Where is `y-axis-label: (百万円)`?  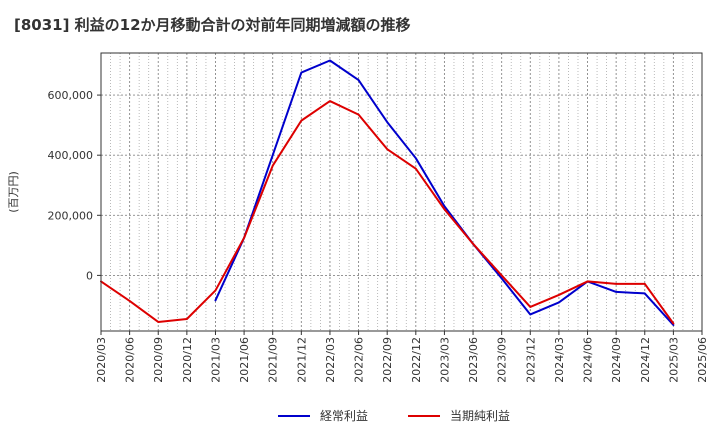 y-axis-label: (百万円) is located at coordinates (13, 192).